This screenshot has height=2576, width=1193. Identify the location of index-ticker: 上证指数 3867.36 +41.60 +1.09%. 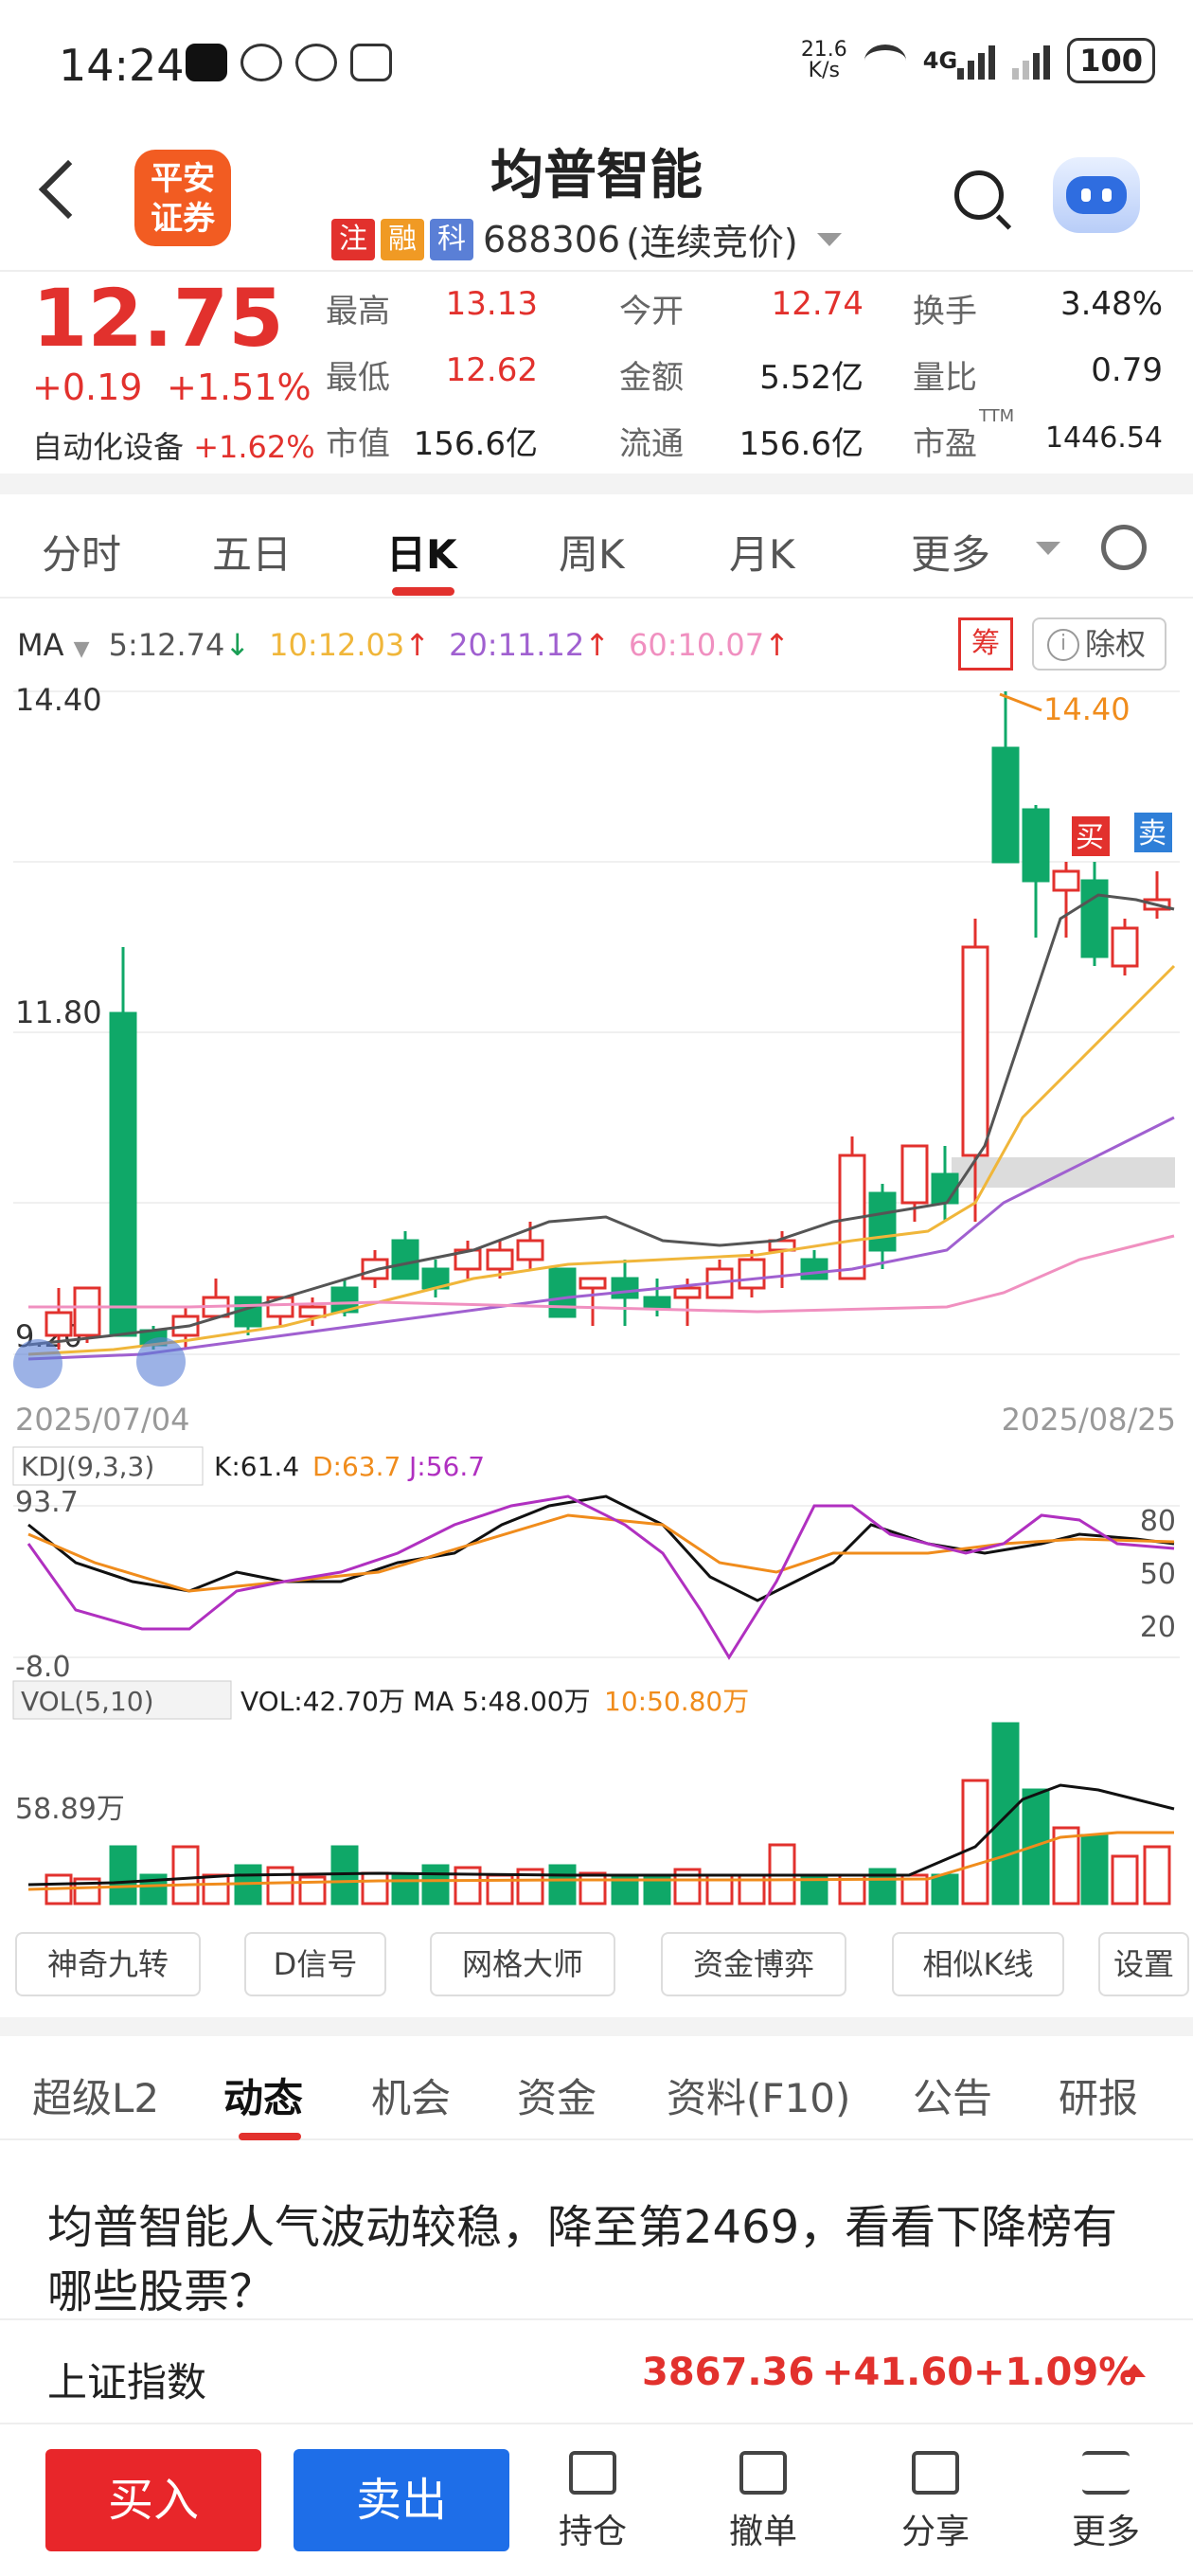
(596, 2371).